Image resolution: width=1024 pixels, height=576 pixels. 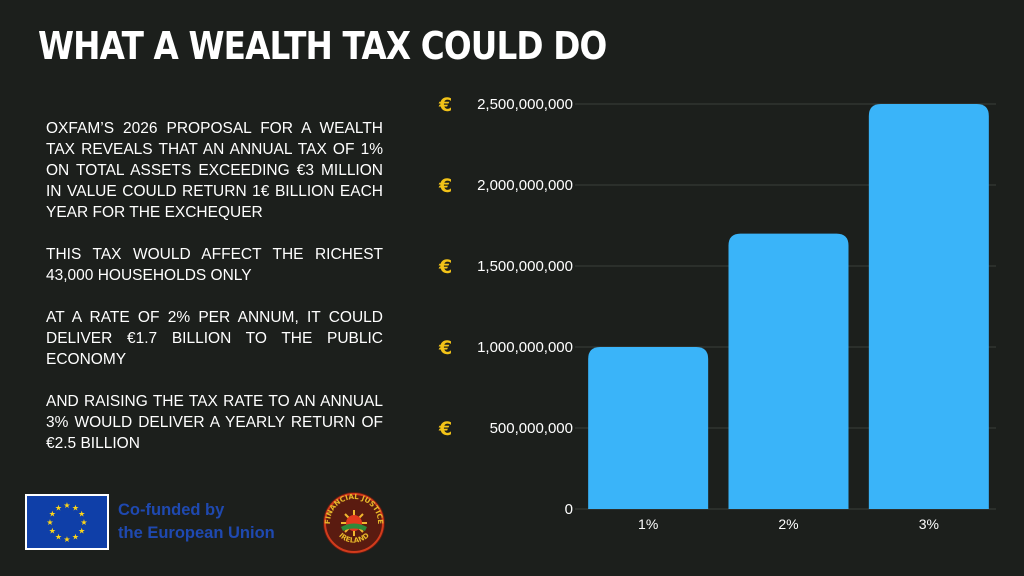 What do you see at coordinates (525, 185) in the screenshot?
I see `y-tick-label: 2,000,000,000` at bounding box center [525, 185].